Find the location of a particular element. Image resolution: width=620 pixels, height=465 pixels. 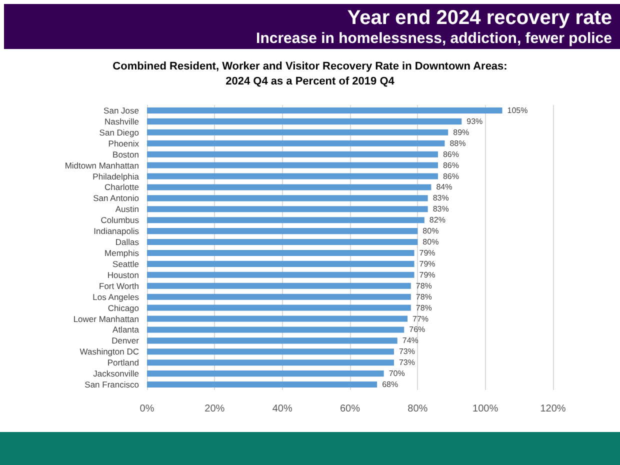

x-tick-label: 40% is located at coordinates (282, 409).